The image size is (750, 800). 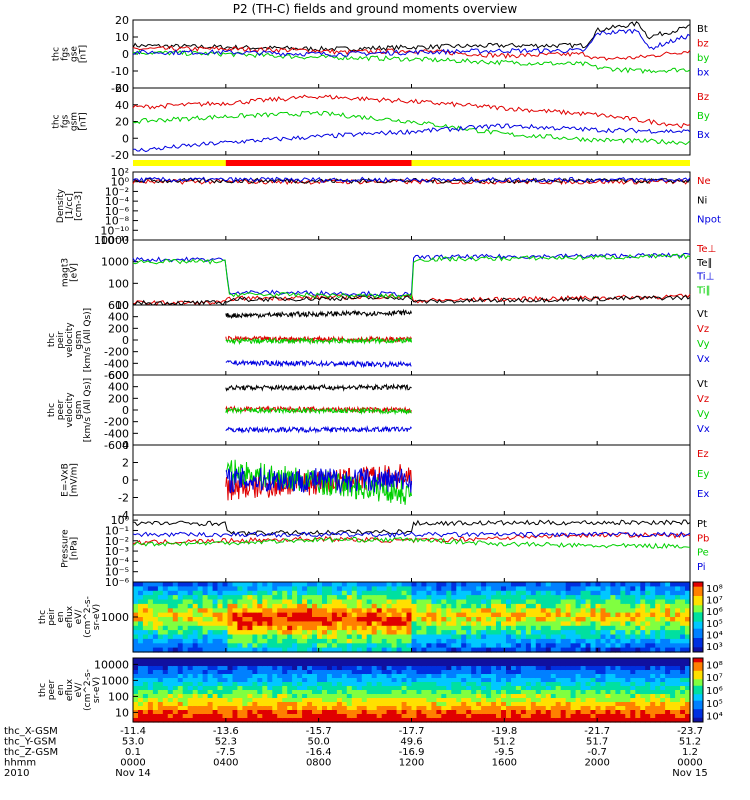 What do you see at coordinates (66, 121) in the screenshot?
I see `y-axis-label: fgs` at bounding box center [66, 121].